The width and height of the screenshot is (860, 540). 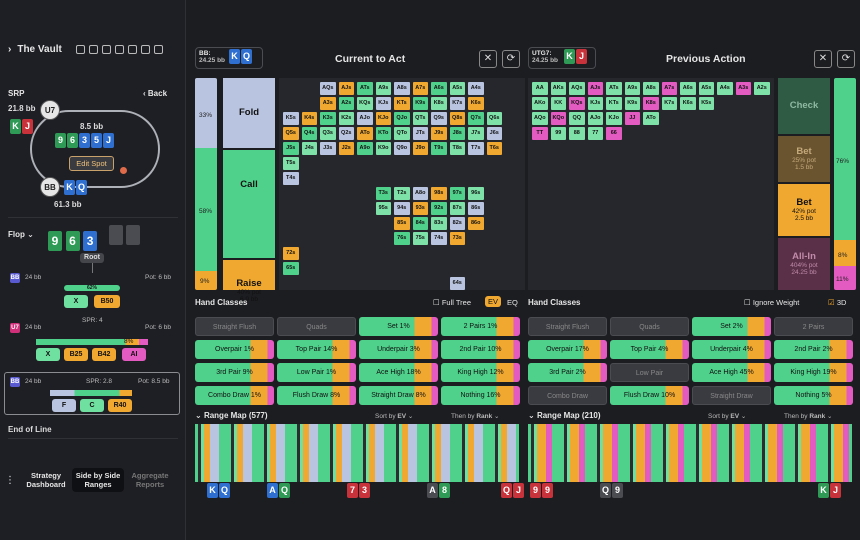 I want to click on matrix-cell: A6s, so click(x=439, y=88).